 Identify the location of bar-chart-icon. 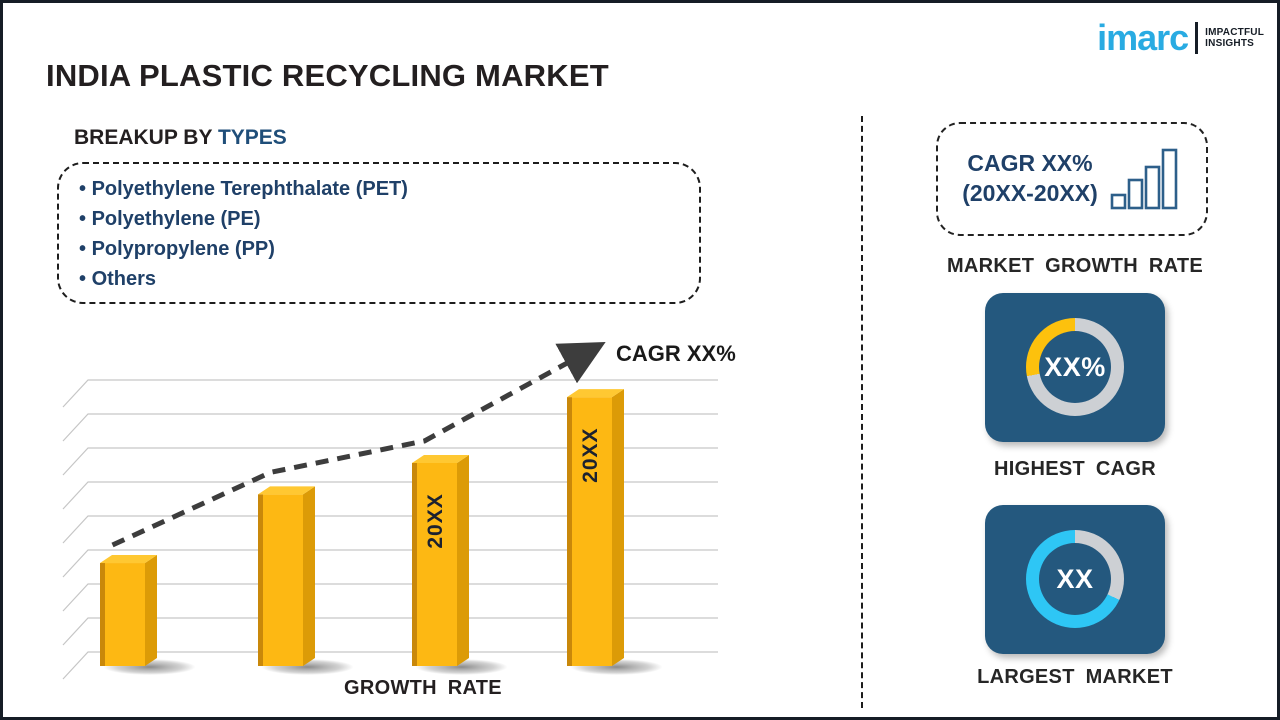
(1144, 179).